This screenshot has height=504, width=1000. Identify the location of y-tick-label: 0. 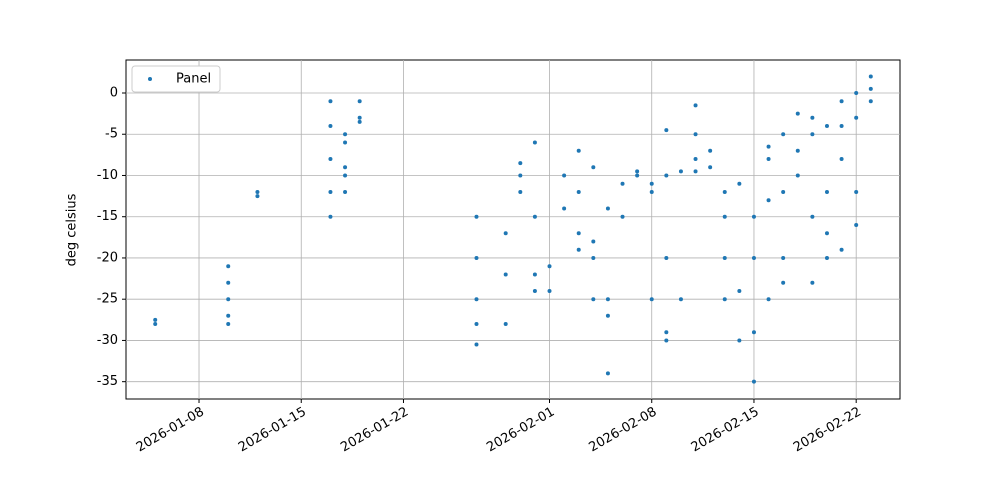
(114, 92).